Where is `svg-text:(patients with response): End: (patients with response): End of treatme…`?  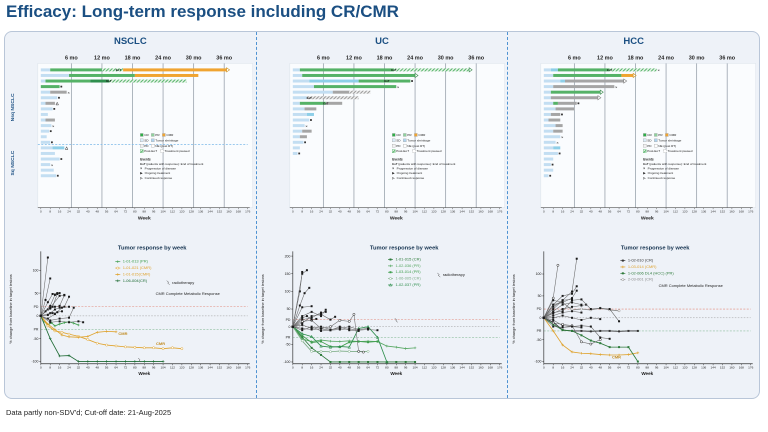
svg-text:(patients with response): End: (patients with response): End of treatme… is located at coordinates (678, 164).